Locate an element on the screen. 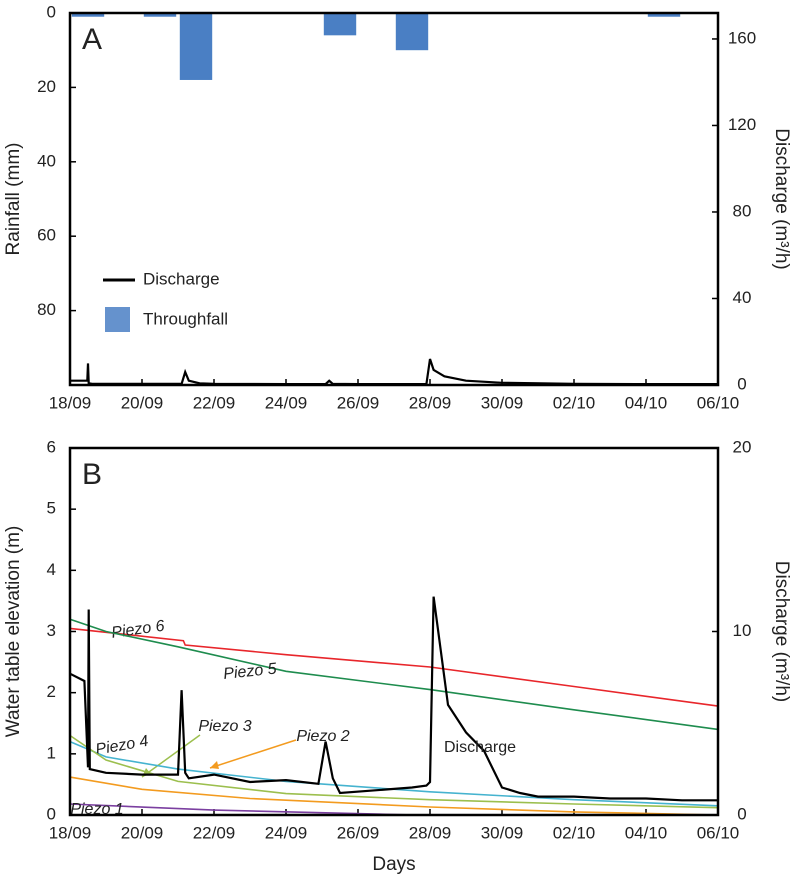  legend-label: Throughfall is located at coordinates (185, 318).